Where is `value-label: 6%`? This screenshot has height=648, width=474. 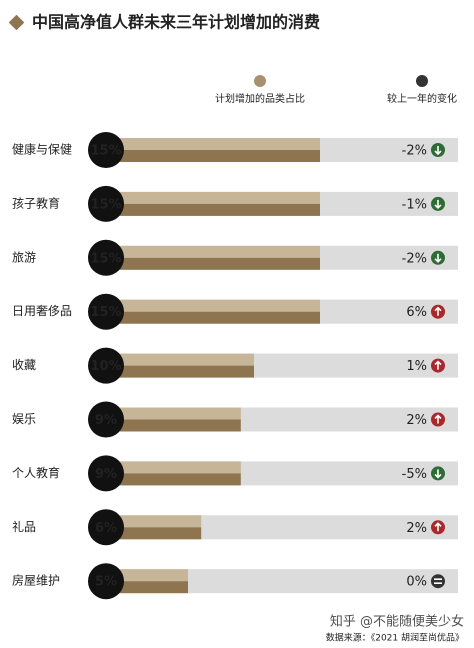
value-label: 6% is located at coordinates (106, 528).